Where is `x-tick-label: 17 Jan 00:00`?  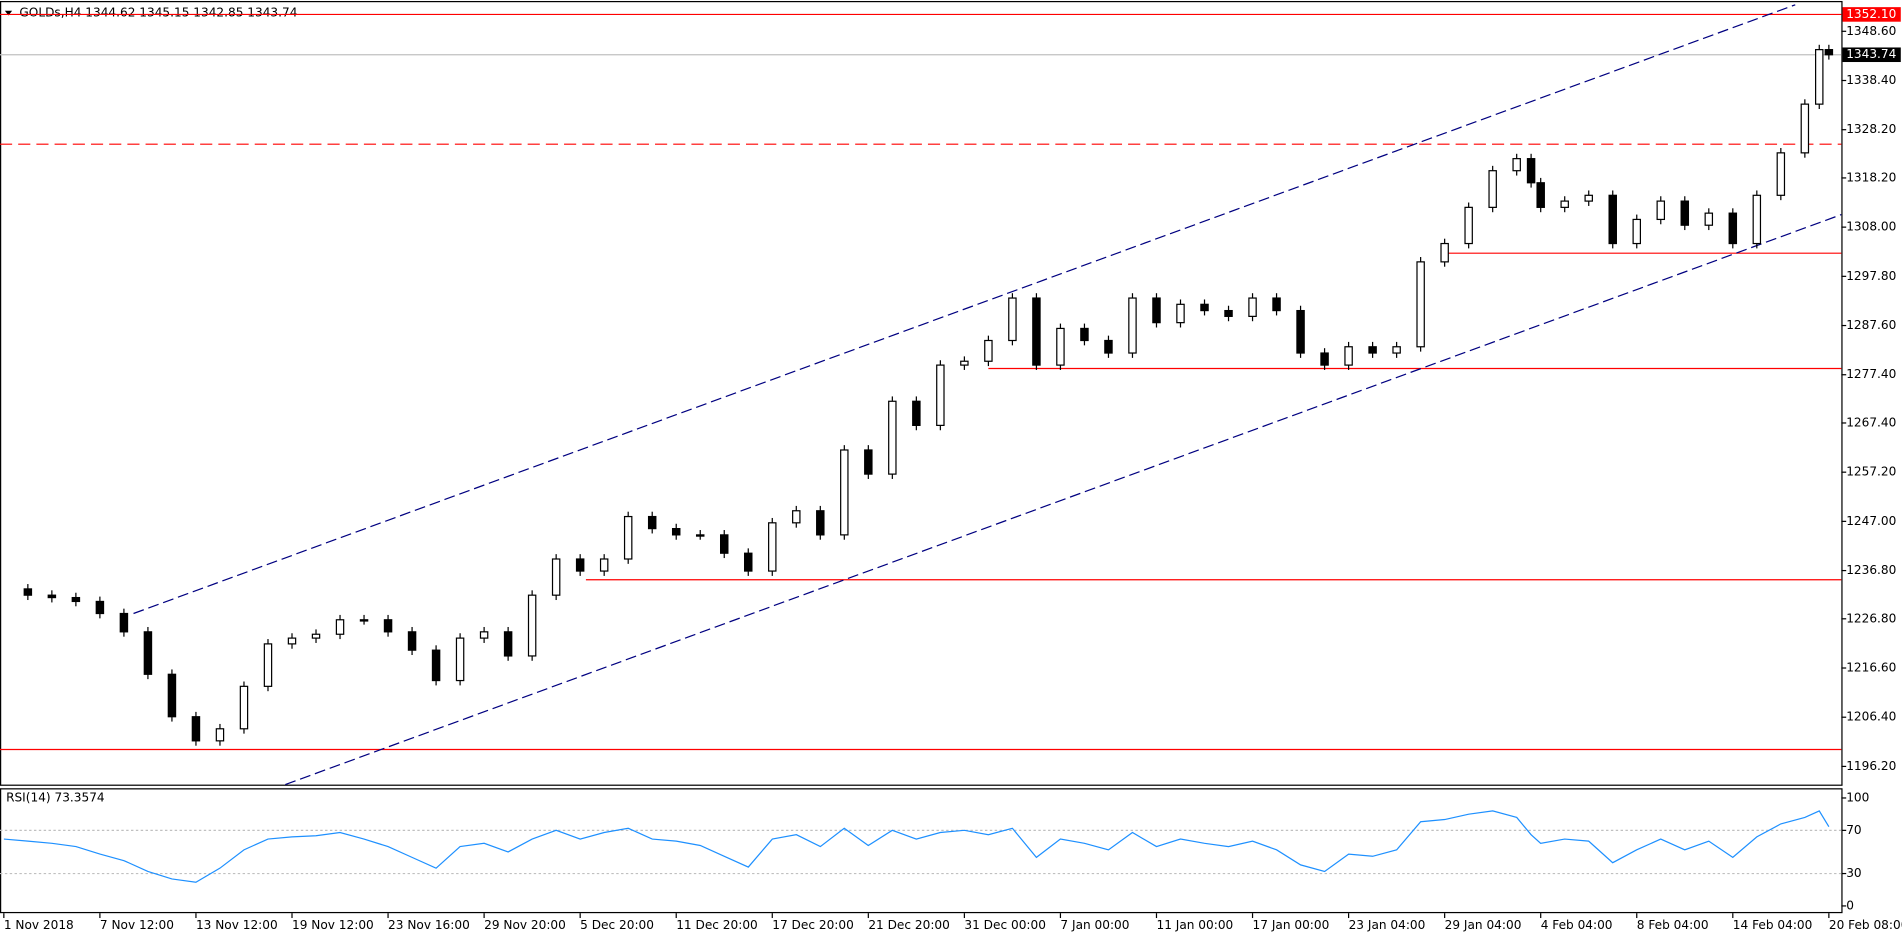
x-tick-label: 17 Jan 00:00 is located at coordinates (1291, 925).